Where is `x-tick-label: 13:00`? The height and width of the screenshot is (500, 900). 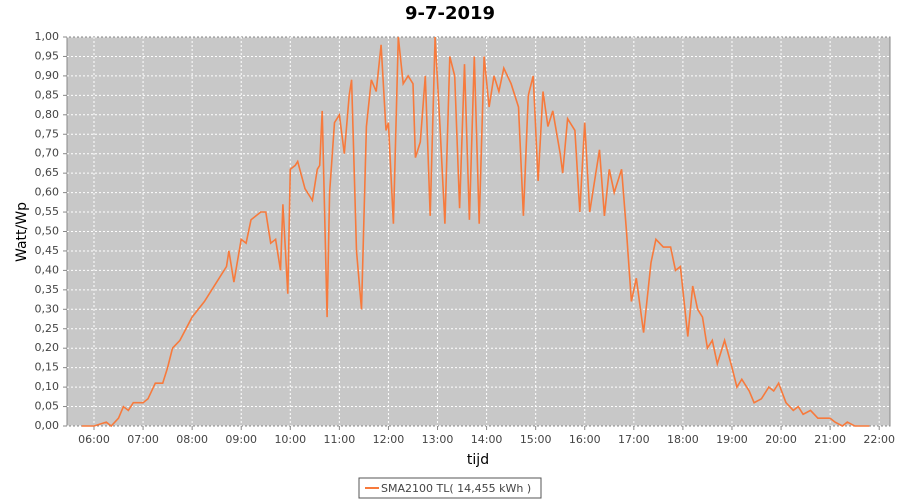
x-tick-label: 13:00 is located at coordinates (438, 439).